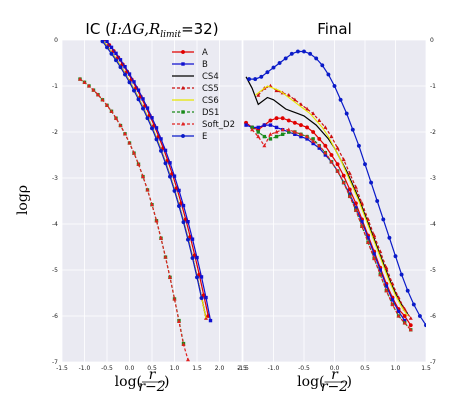  What do you see at coordinates (205, 53) in the screenshot?
I see `legend-label: A` at bounding box center [205, 53].